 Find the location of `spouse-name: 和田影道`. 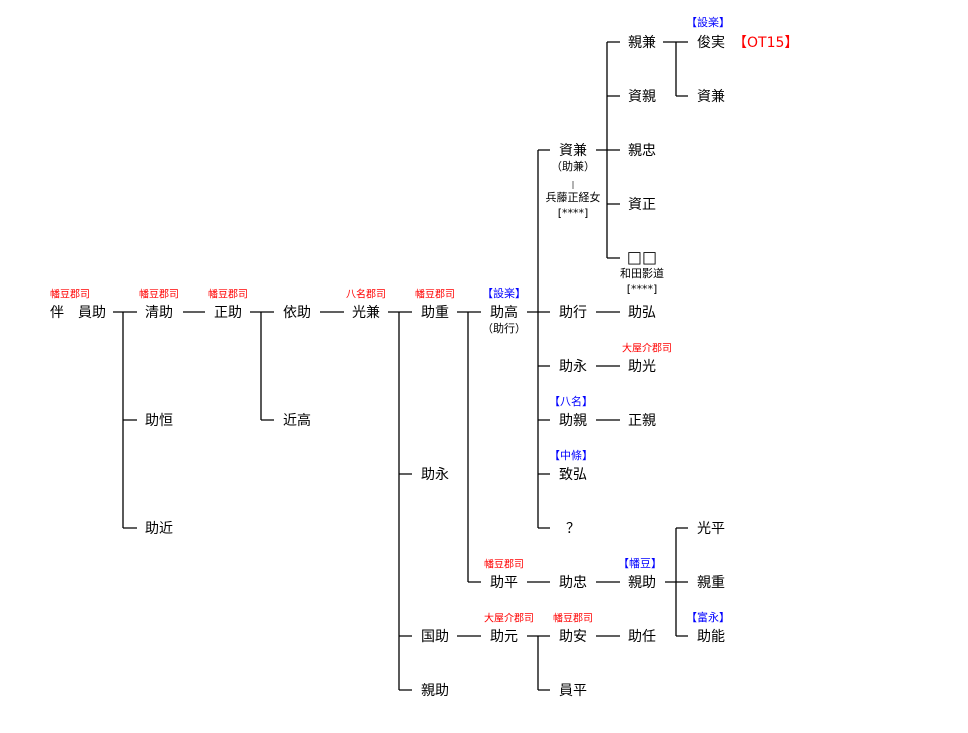

spouse-name: 和田影道 is located at coordinates (642, 273).